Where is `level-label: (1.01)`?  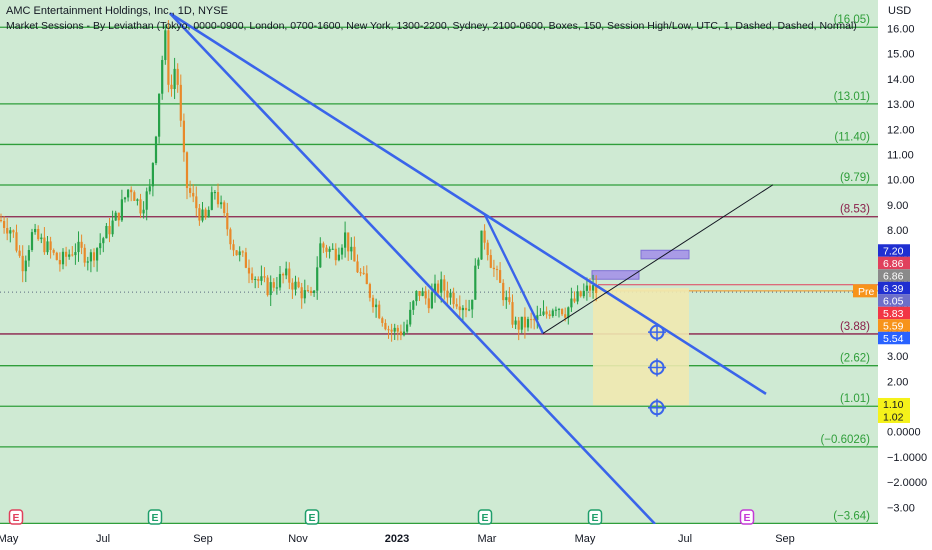 level-label: (1.01) is located at coordinates (855, 399).